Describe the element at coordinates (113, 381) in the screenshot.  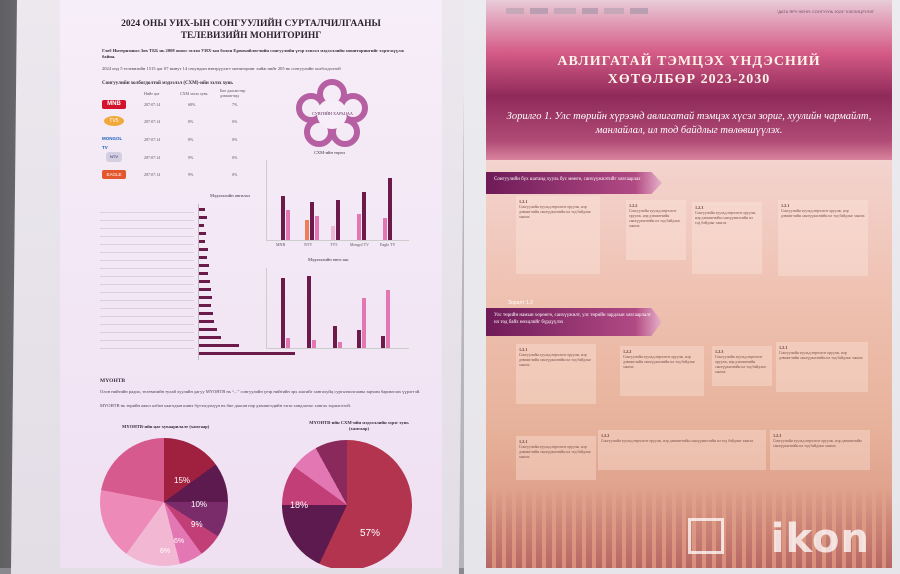
I see `montv-heading: МҮОНТВ` at that location.